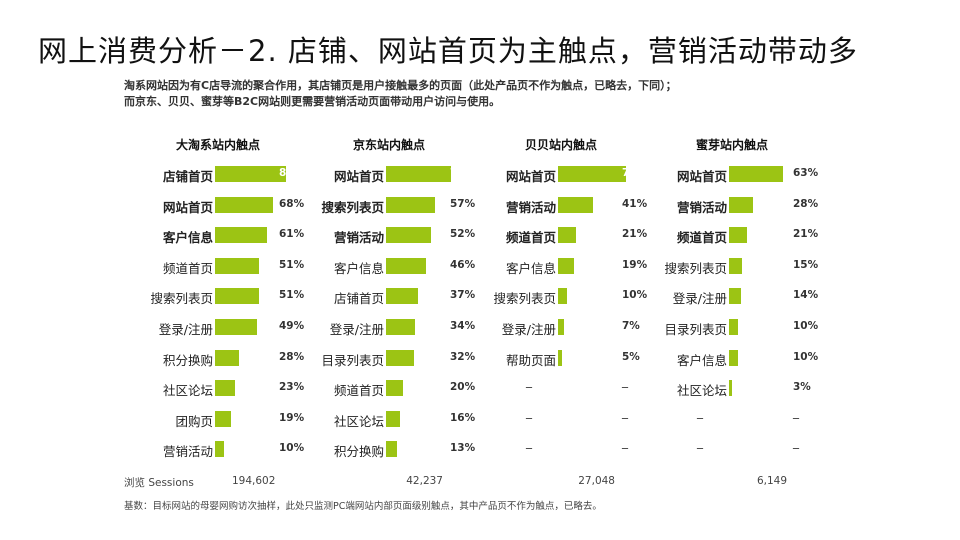 This screenshot has height=540, width=960. I want to click on value-label: 28%, so click(292, 356).